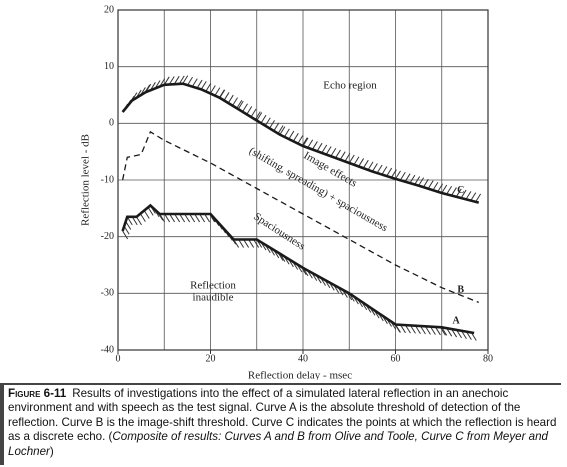 The width and height of the screenshot is (567, 467). I want to click on x-tick-label: 80, so click(488, 358).